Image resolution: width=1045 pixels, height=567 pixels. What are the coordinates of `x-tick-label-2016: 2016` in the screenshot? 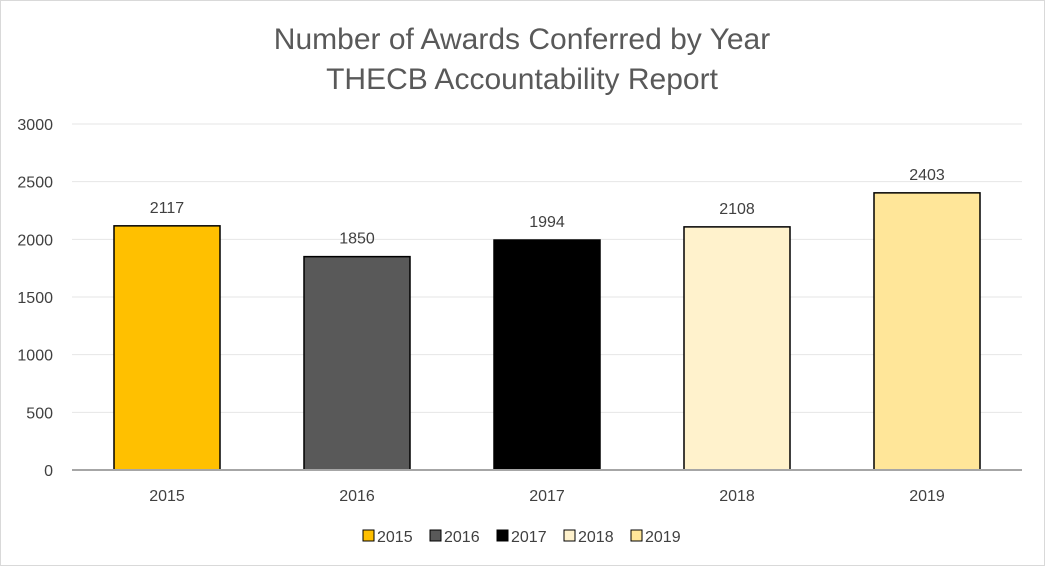 It's located at (357, 496).